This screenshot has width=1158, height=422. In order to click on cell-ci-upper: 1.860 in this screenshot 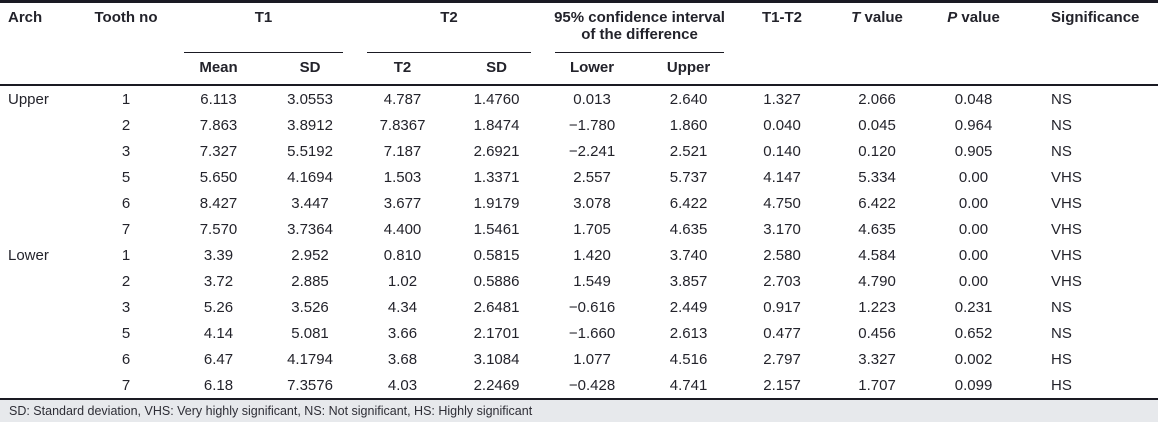, I will do `click(688, 125)`.